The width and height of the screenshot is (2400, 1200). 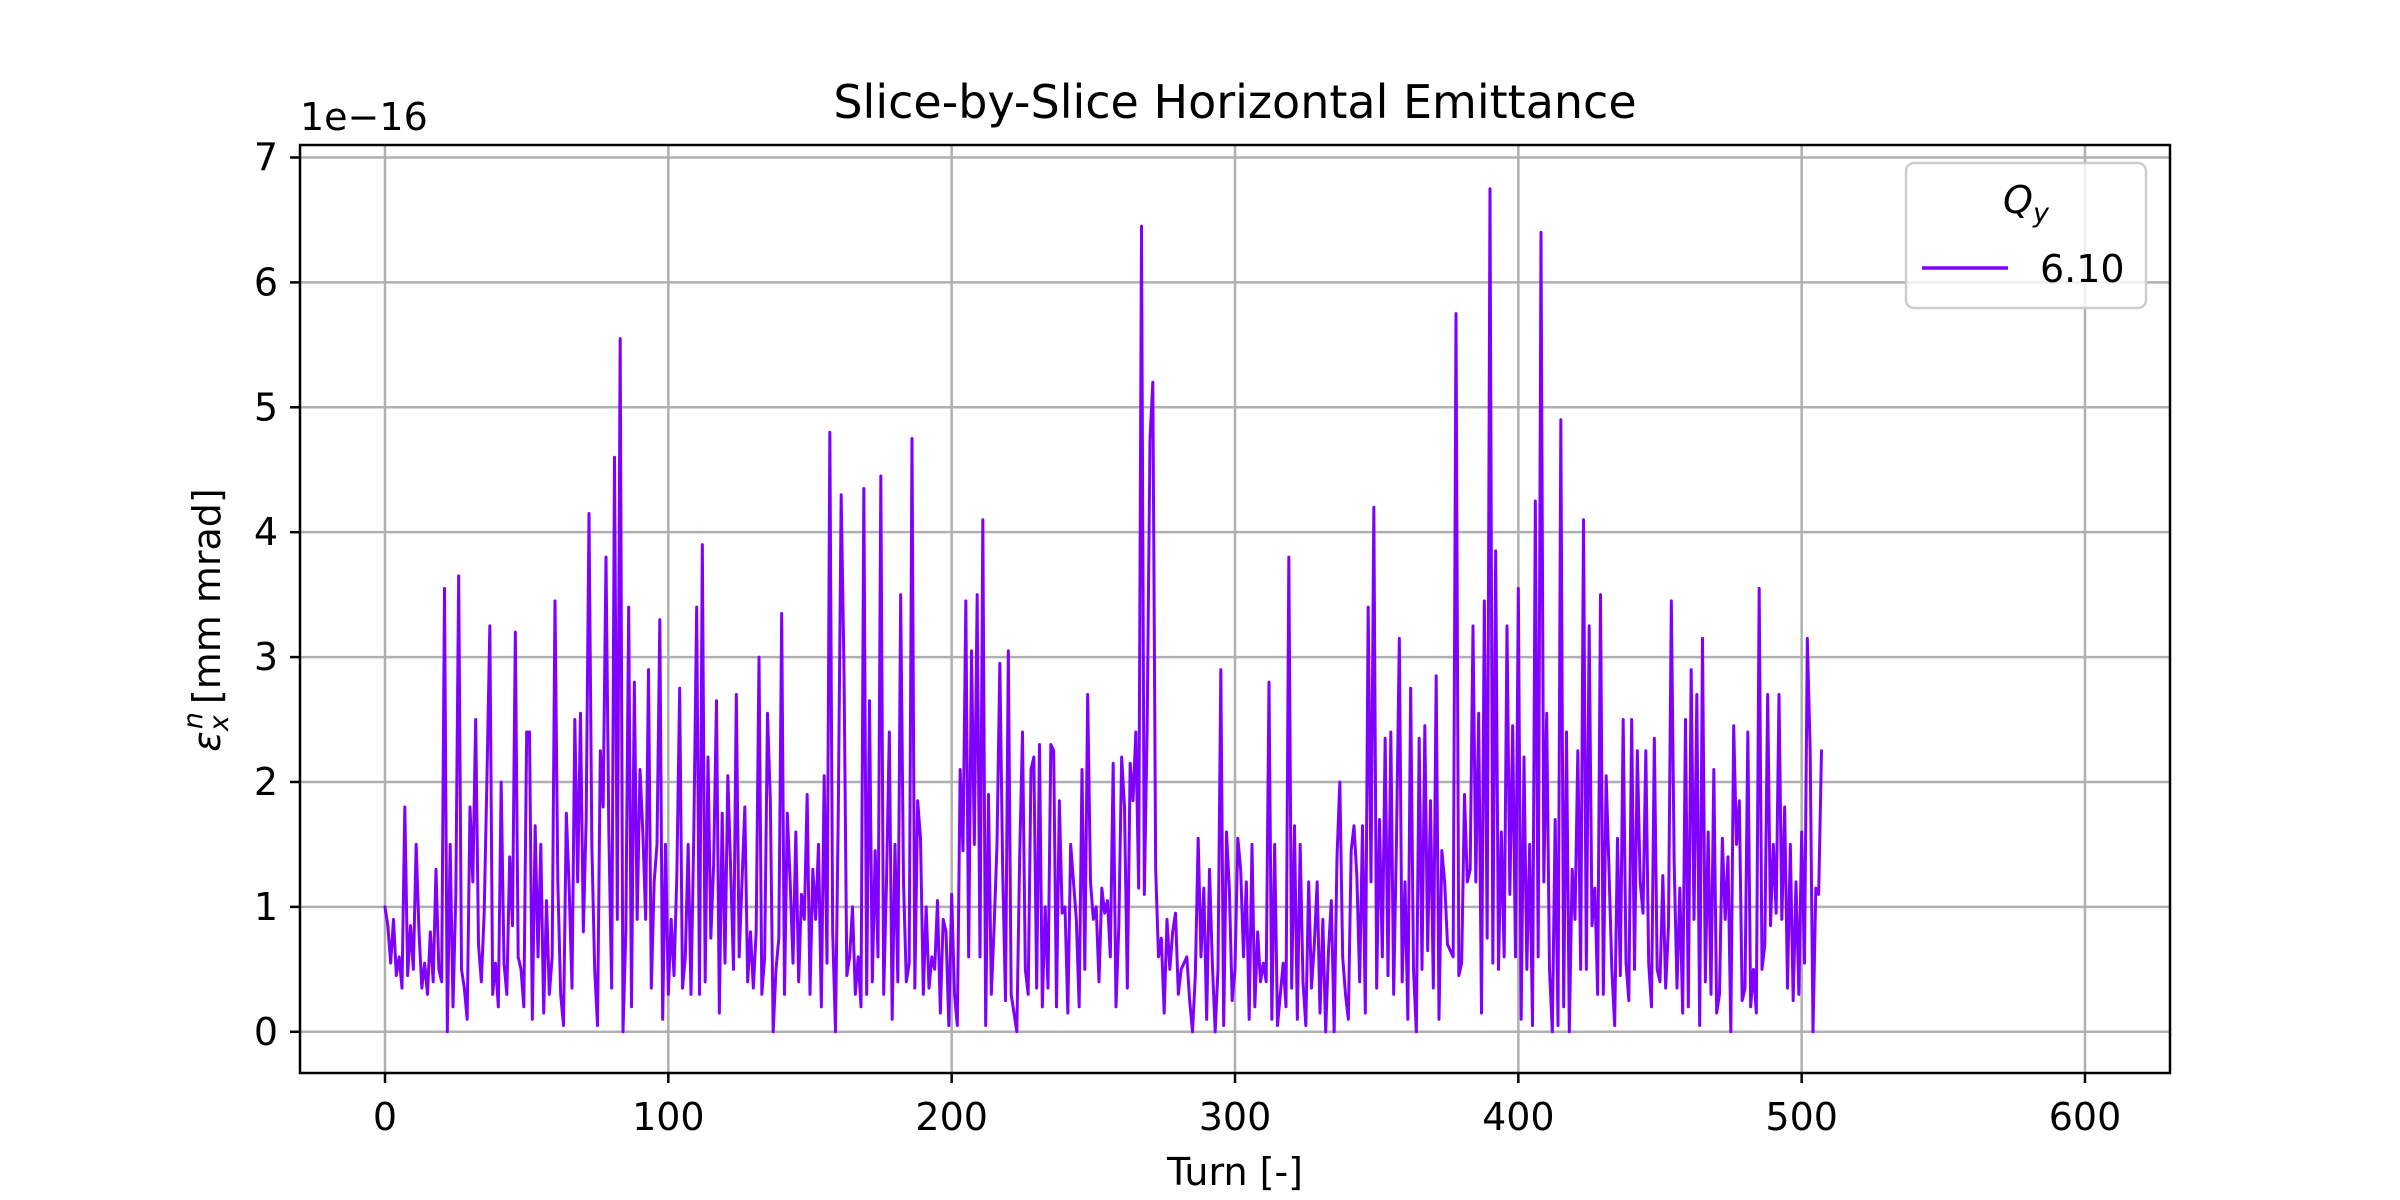 I want to click on y-axis-symbol: ε, so click(x=207, y=741).